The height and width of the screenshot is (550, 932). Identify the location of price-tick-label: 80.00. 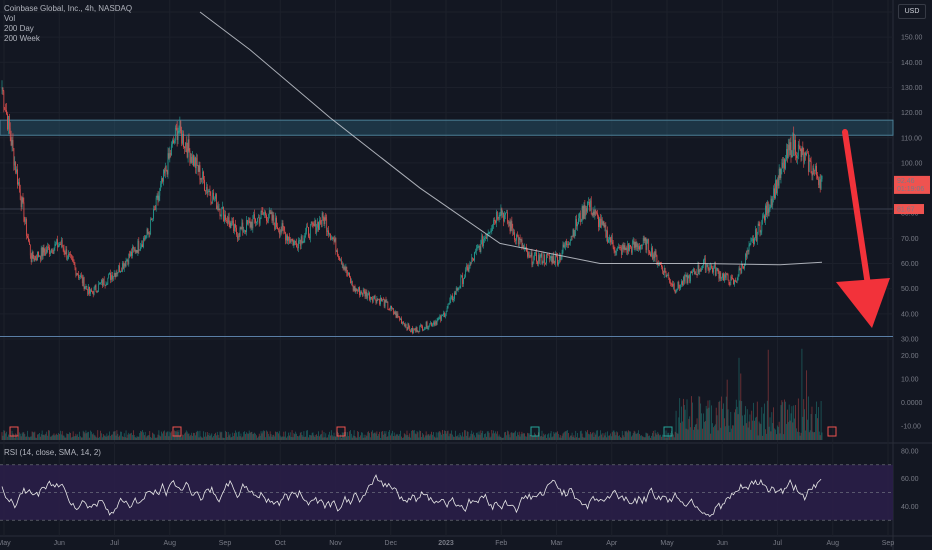
(910, 214).